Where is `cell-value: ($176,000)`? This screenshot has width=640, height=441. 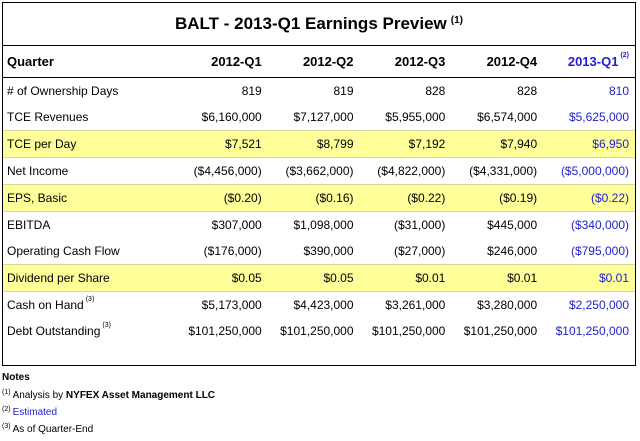 cell-value: ($176,000) is located at coordinates (232, 251).